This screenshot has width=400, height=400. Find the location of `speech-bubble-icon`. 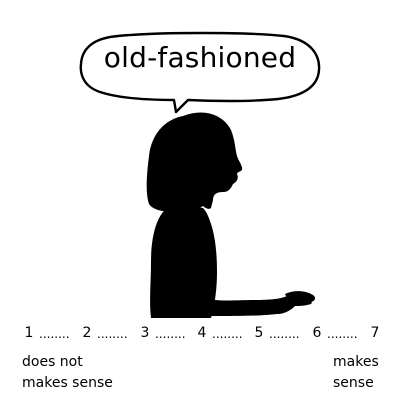

speech-bubble-icon is located at coordinates (200, 72).